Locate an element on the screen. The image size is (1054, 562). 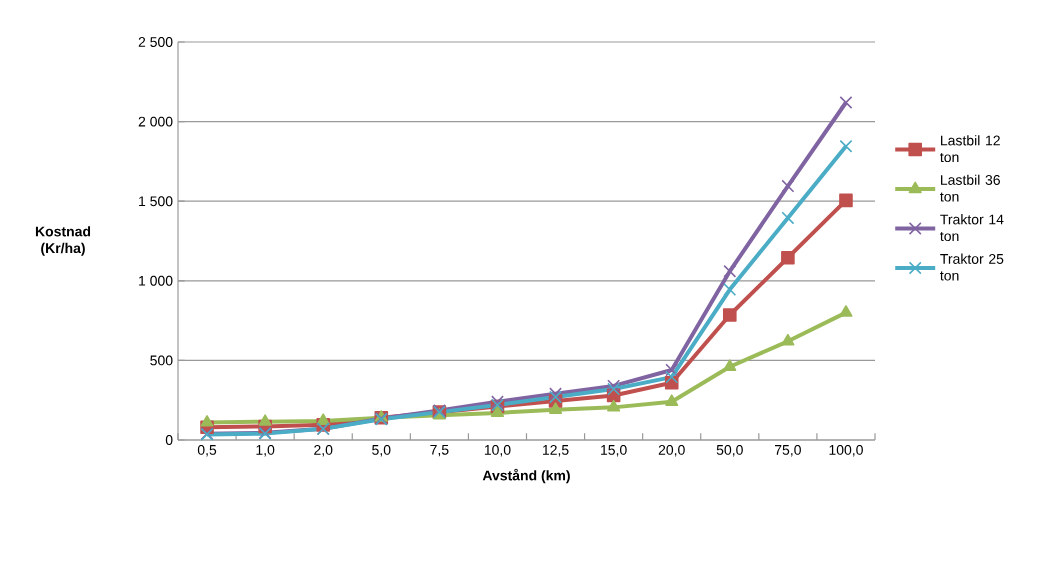
x-tick-label: 100,0 is located at coordinates (846, 450).